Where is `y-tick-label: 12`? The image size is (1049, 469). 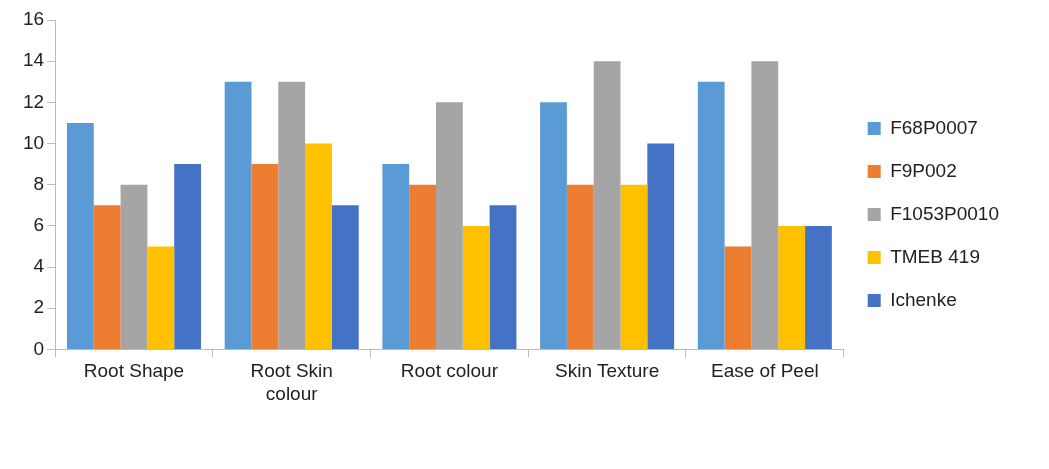
y-tick-label: 12 is located at coordinates (33, 101).